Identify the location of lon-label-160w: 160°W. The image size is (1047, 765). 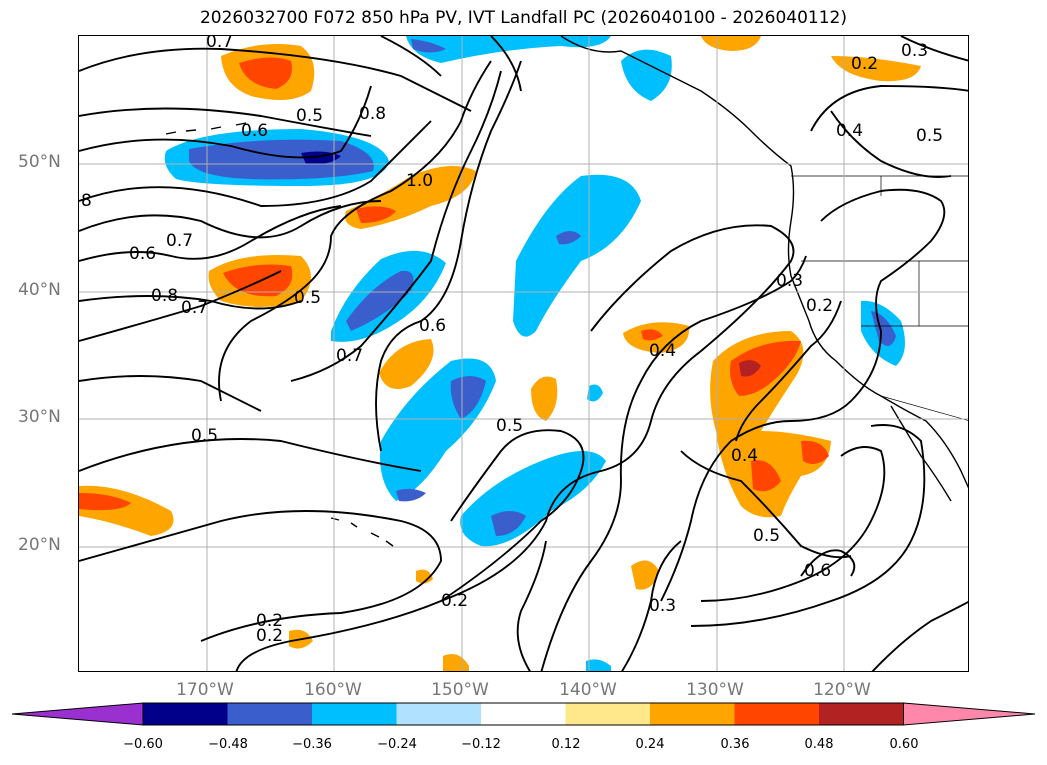
(333, 690).